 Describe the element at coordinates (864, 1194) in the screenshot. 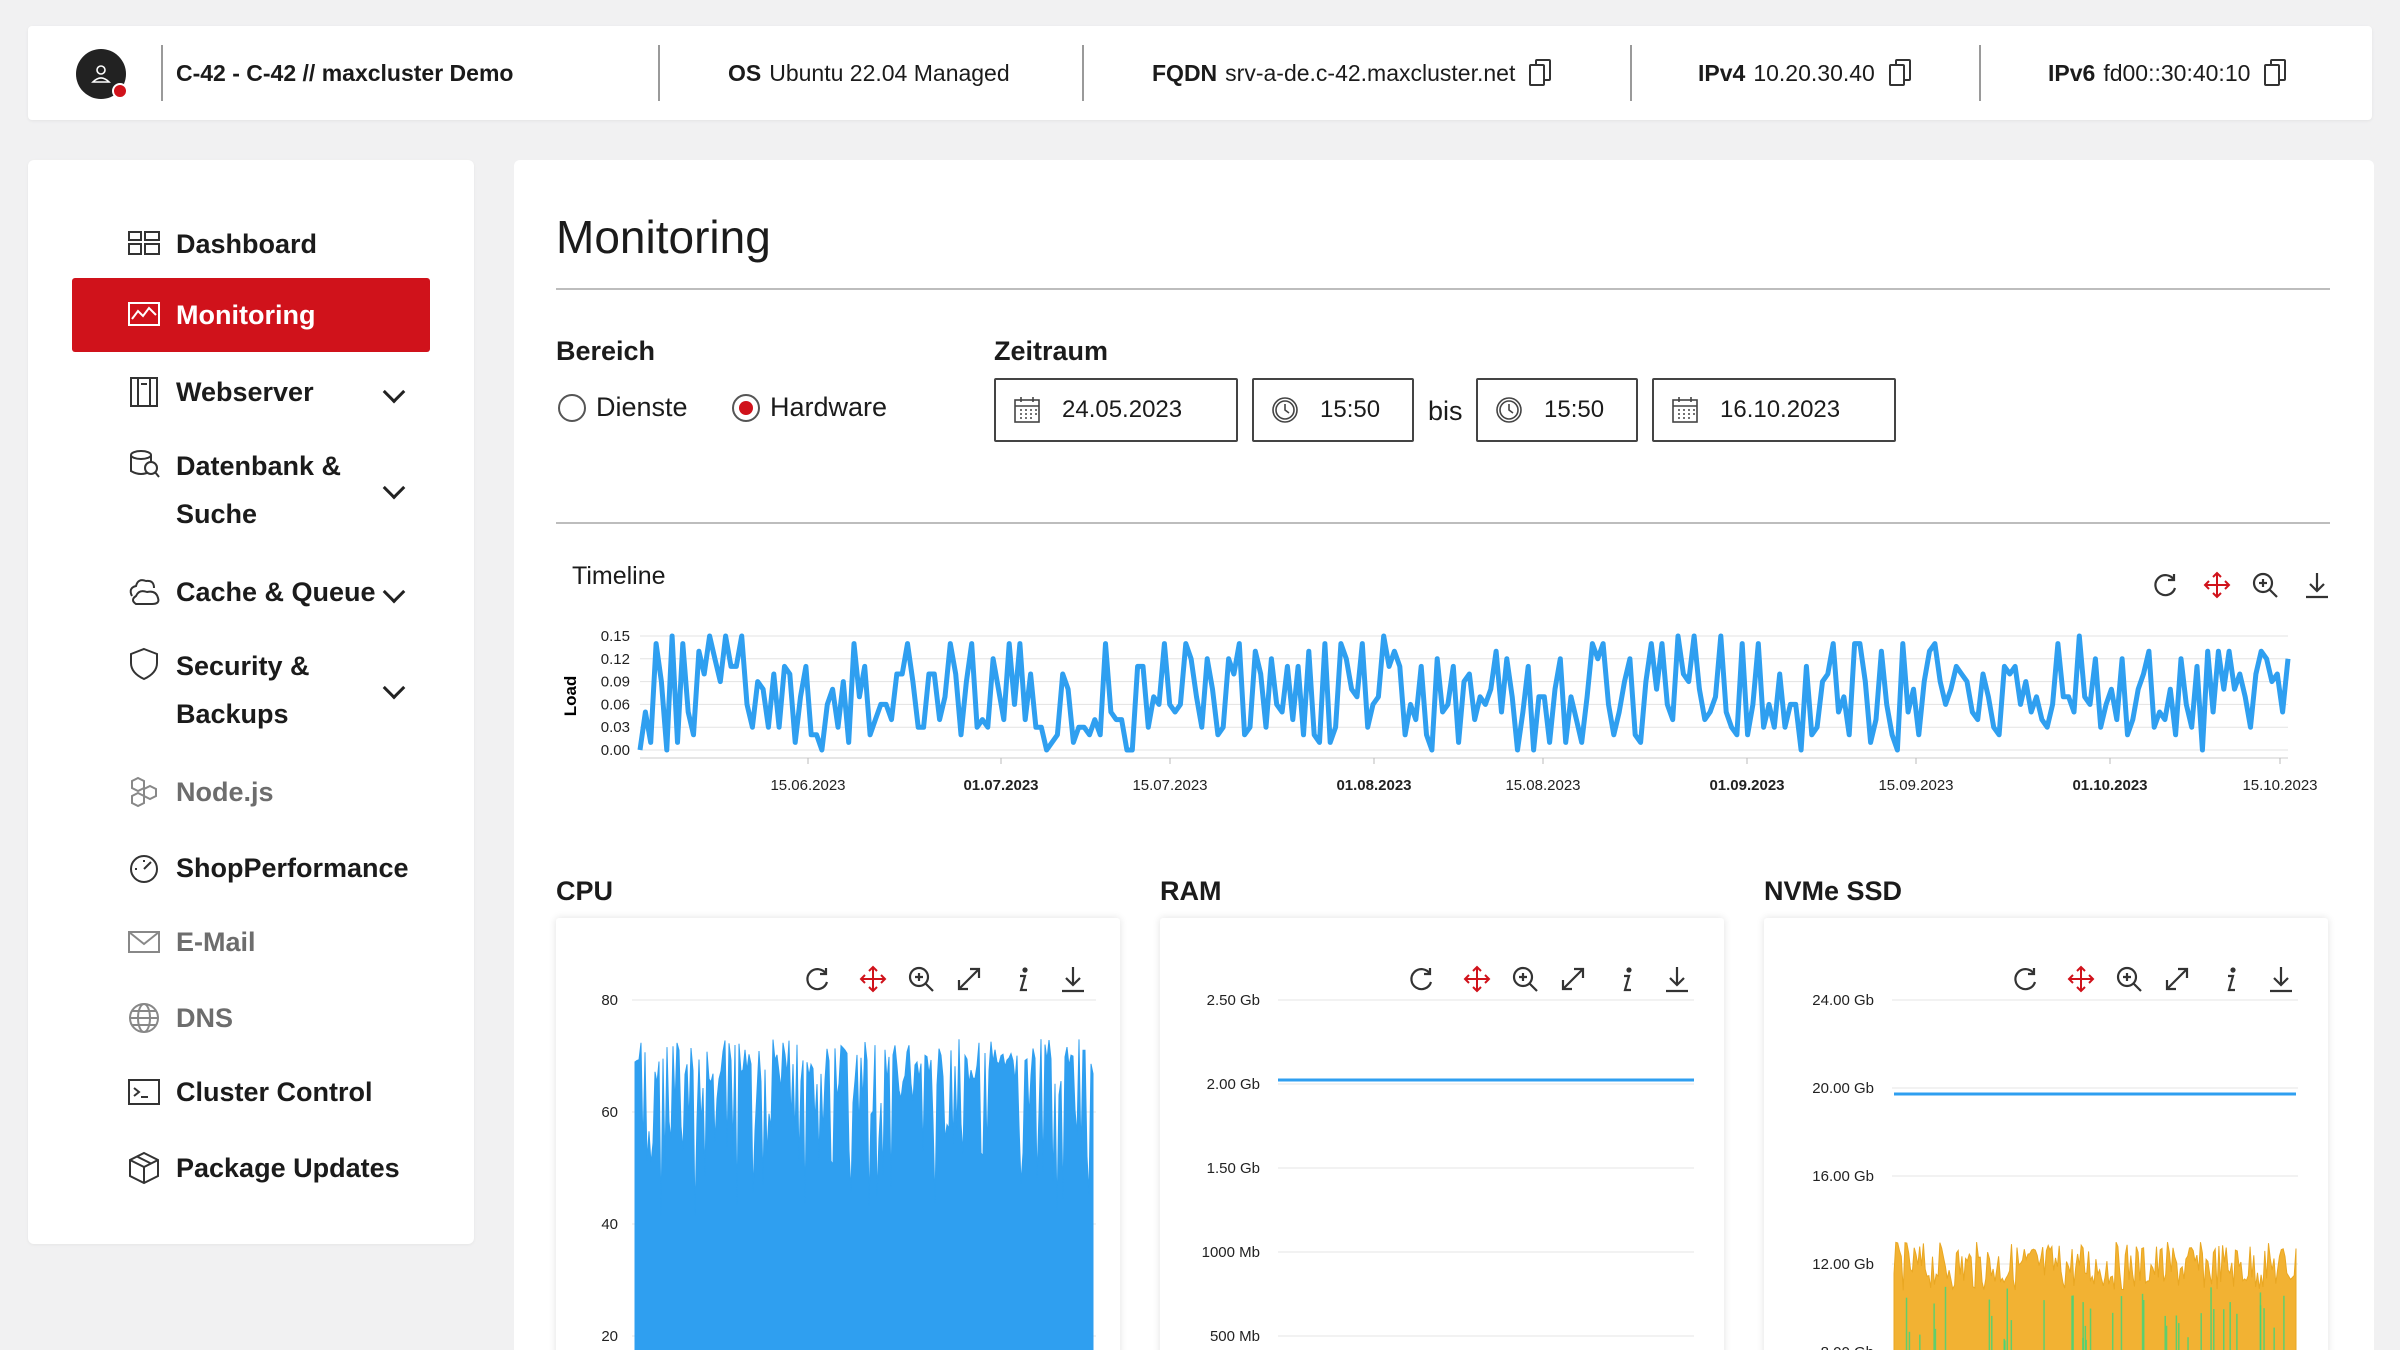

I see `cpu-series-area` at that location.